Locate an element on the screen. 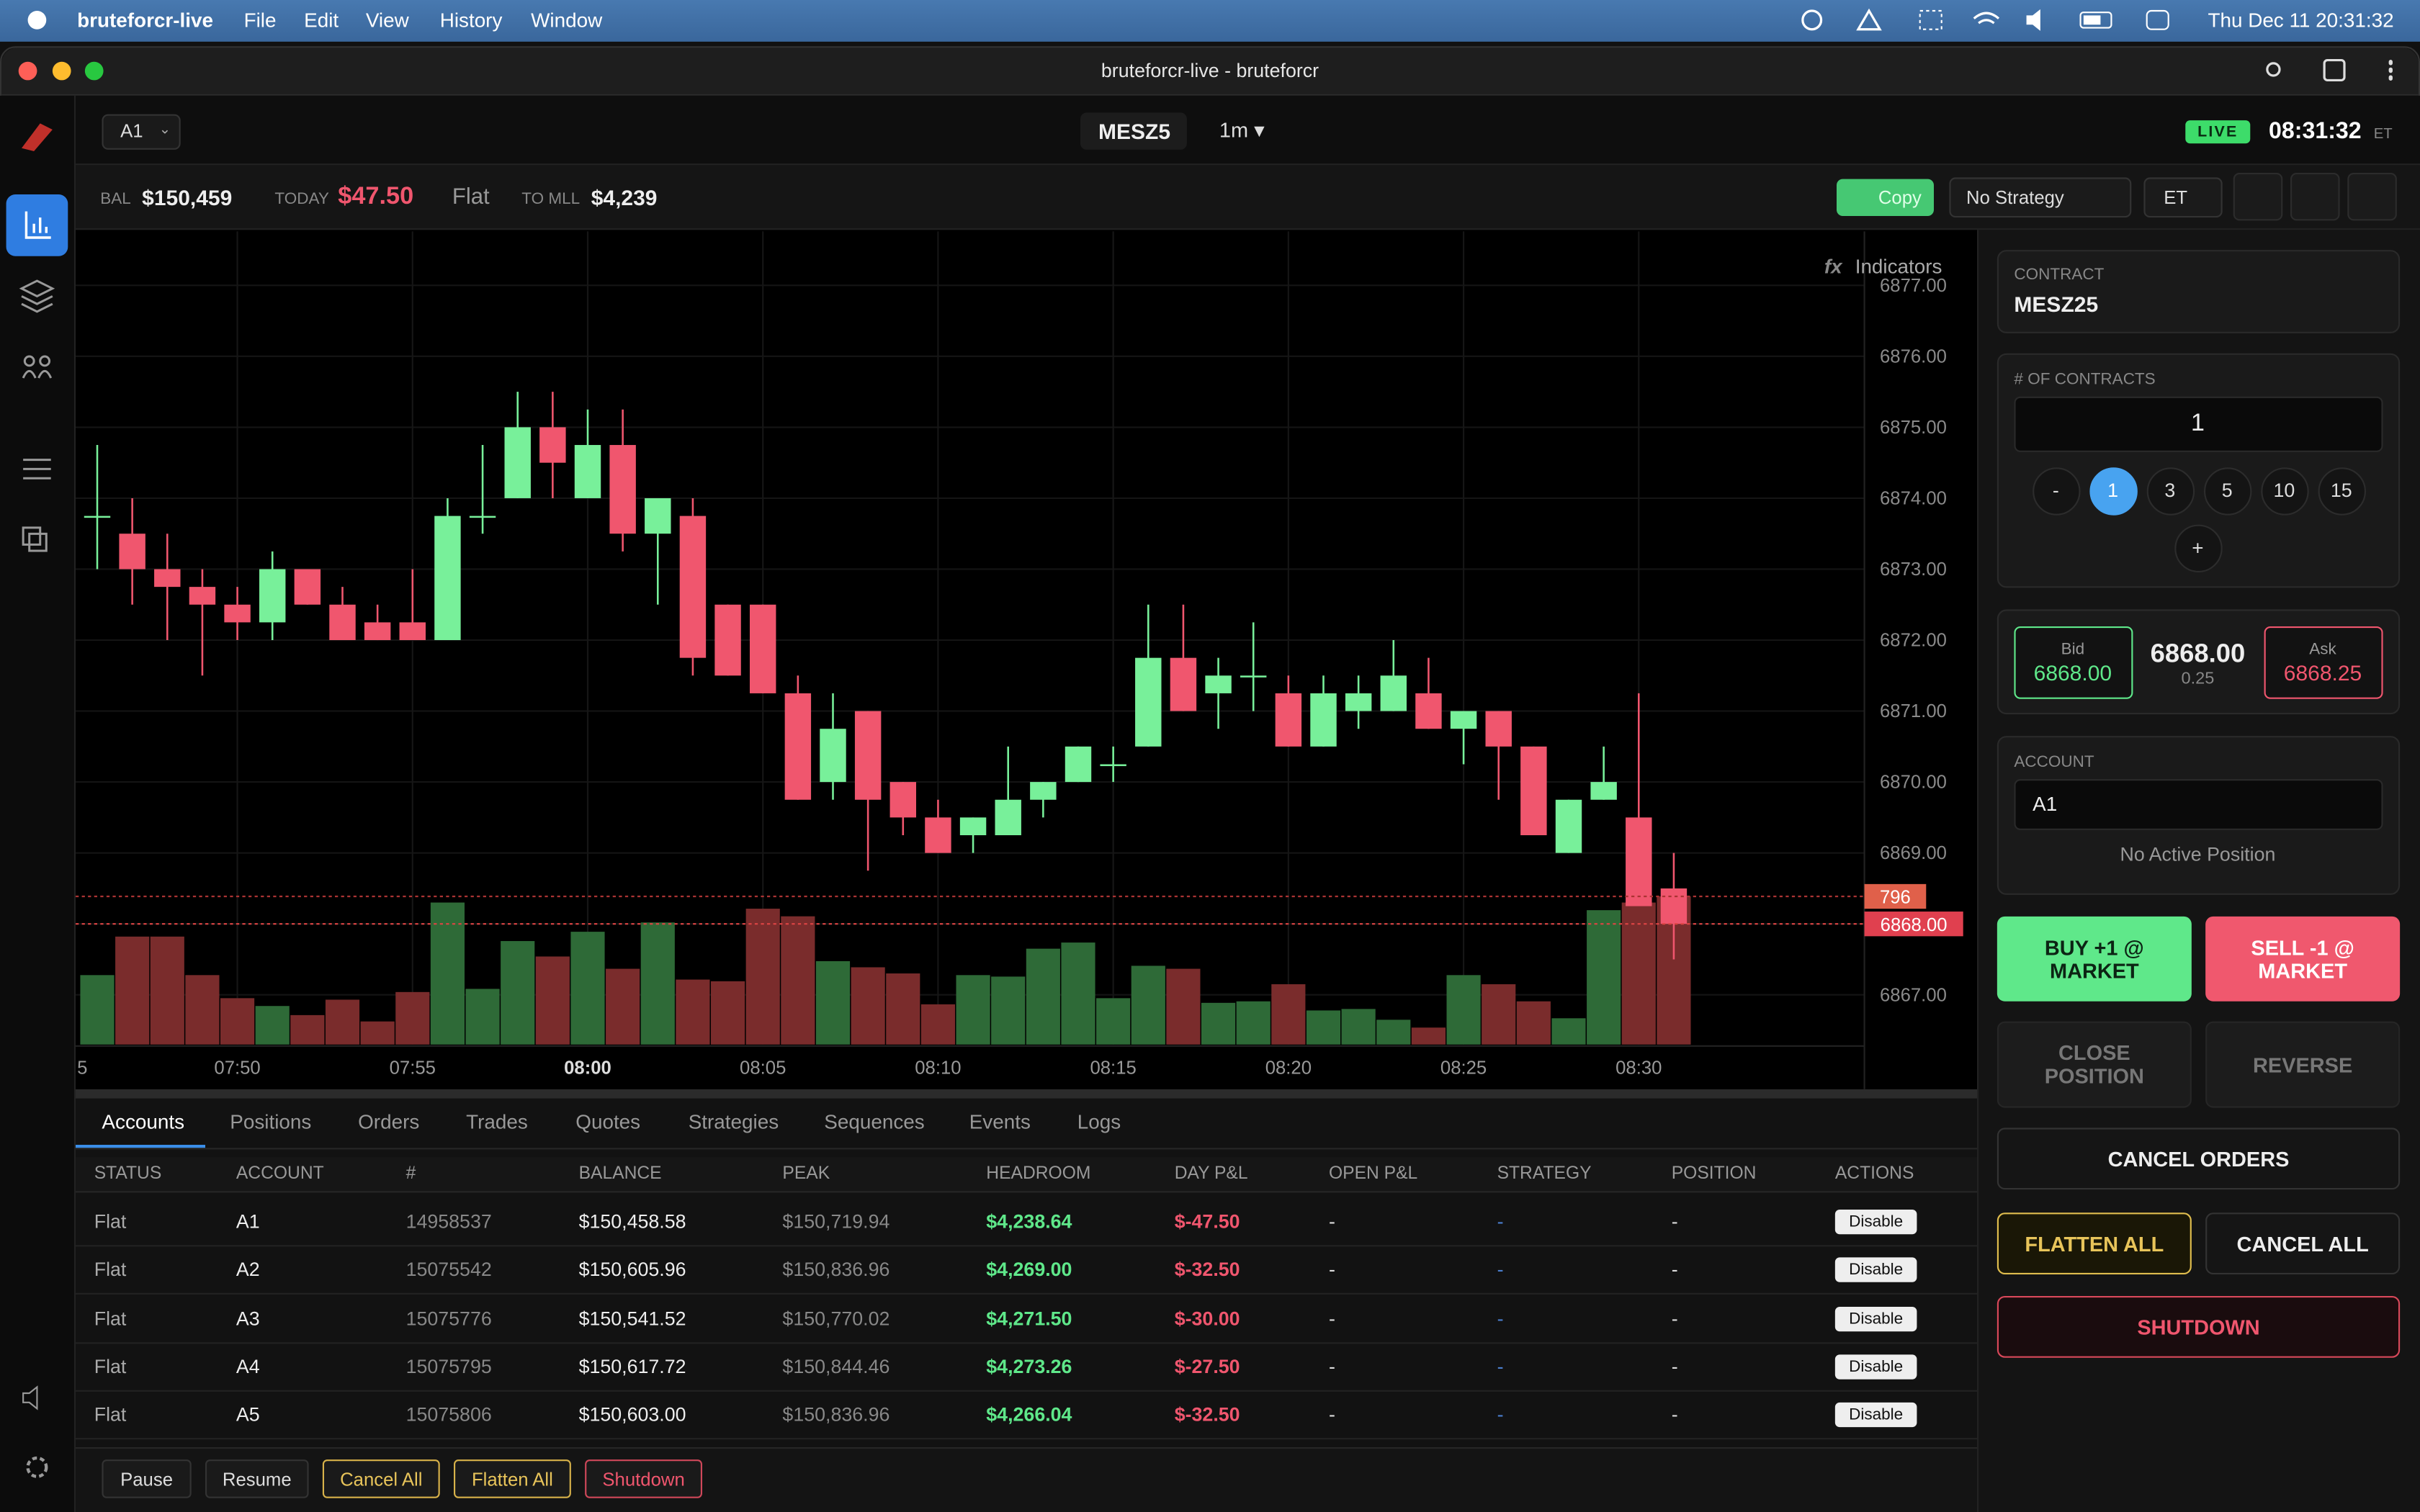 Image resolution: width=2420 pixels, height=1512 pixels. status-icon is located at coordinates (1812, 20).